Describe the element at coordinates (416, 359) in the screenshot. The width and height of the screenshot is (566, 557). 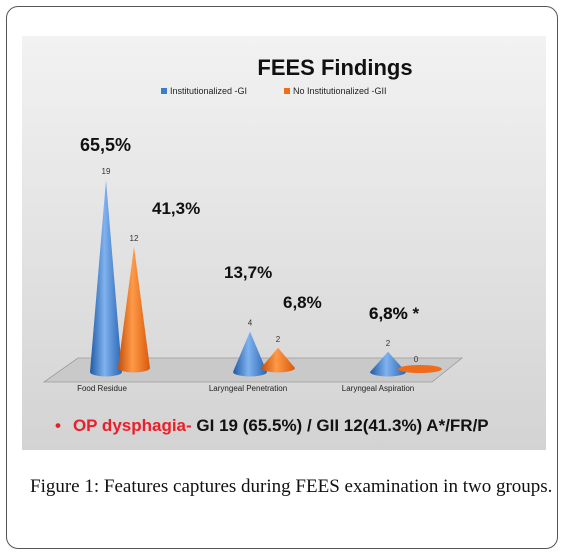
I see `value-label-gii-laryngeal-aspiration: 0` at that location.